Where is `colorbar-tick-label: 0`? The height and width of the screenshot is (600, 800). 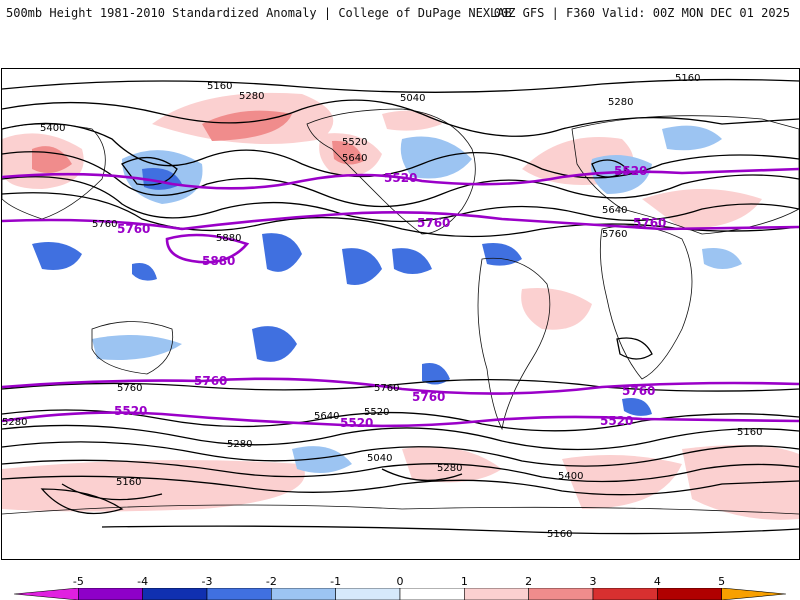 colorbar-tick-label: 0 is located at coordinates (400, 581).